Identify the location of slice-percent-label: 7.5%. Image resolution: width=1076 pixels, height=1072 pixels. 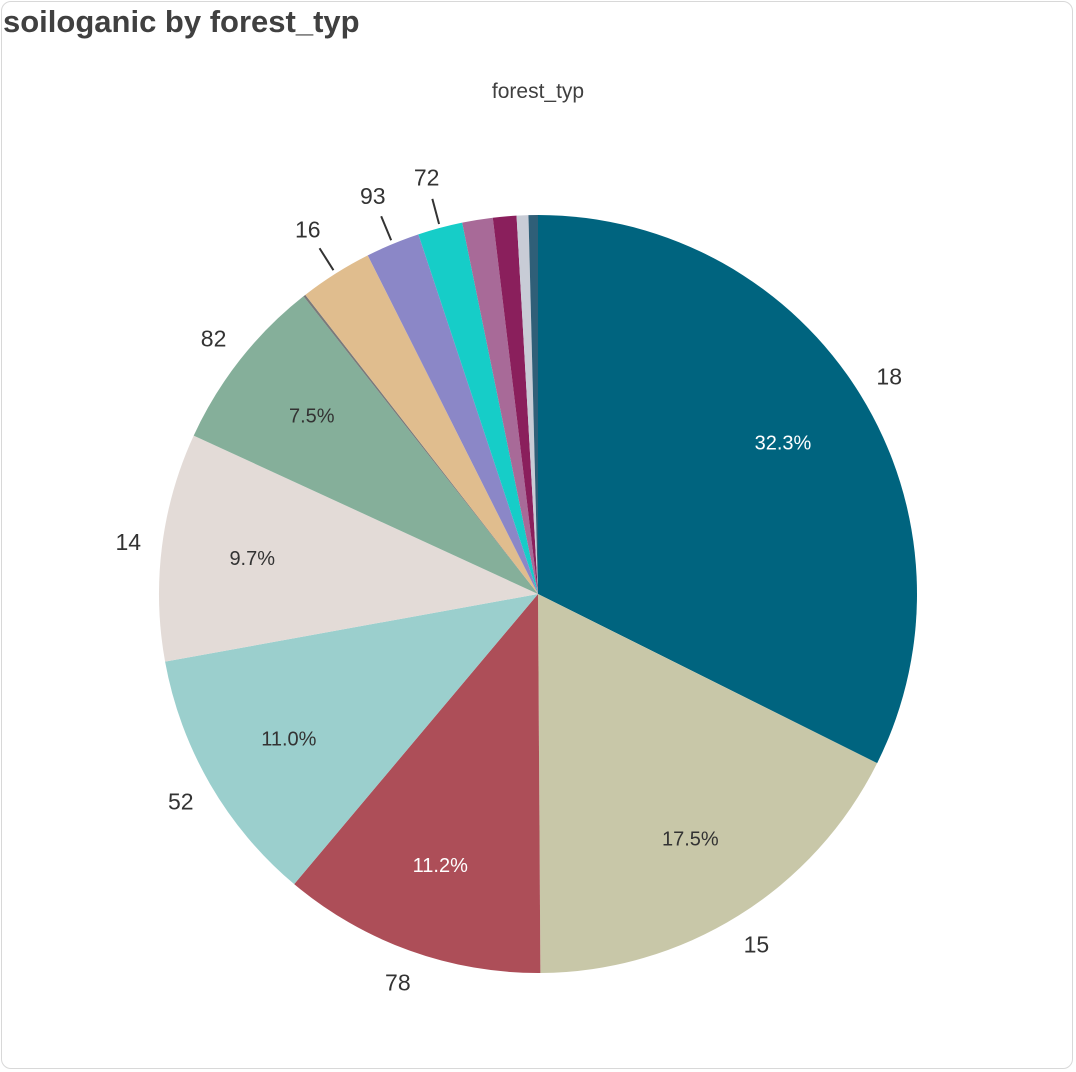
(312, 417).